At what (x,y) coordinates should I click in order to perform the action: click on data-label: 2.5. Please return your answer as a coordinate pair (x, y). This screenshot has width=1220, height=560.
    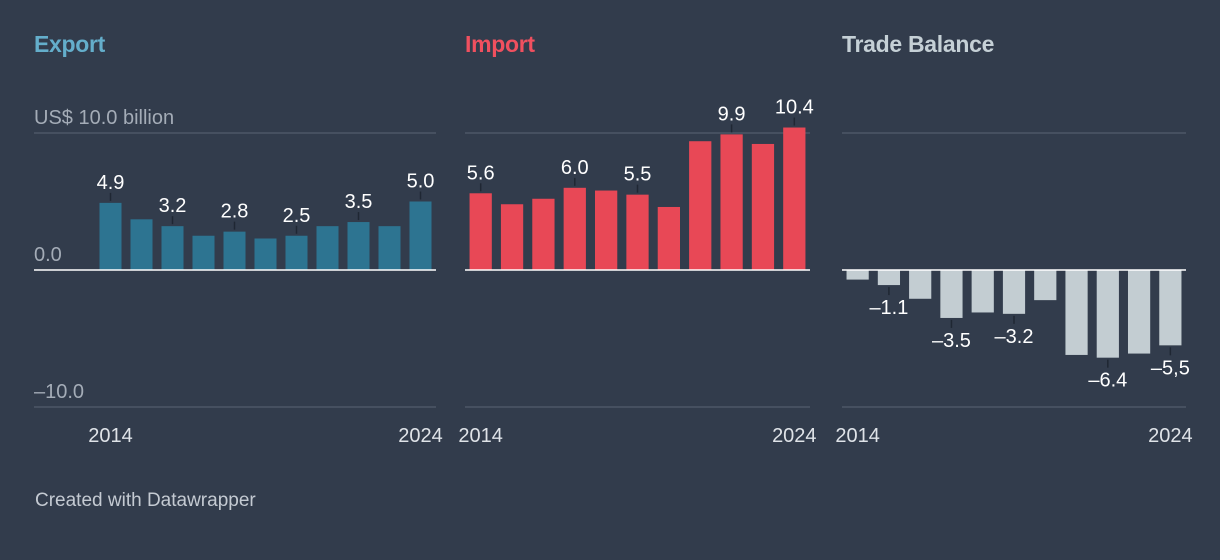
    Looking at the image, I should click on (297, 216).